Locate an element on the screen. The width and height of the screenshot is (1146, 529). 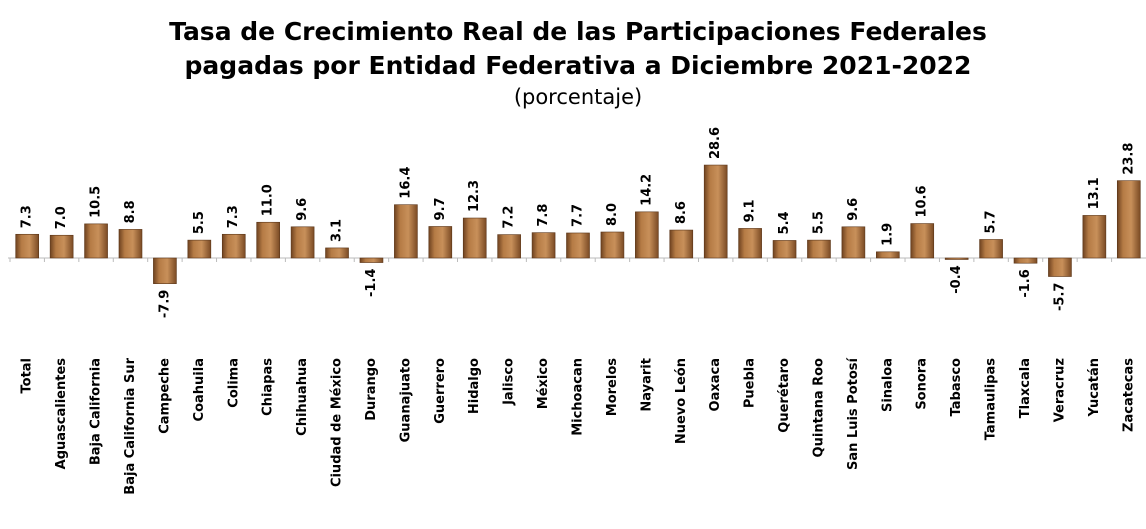
x-tick-label: Michoacan is located at coordinates (578, 397).